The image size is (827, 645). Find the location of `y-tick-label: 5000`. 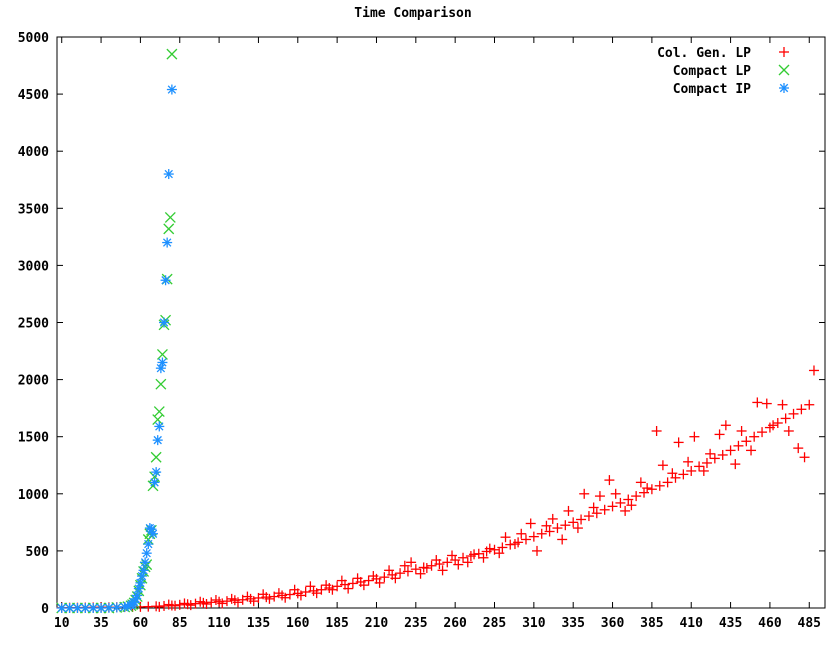

y-tick-label: 5000 is located at coordinates (33, 38).